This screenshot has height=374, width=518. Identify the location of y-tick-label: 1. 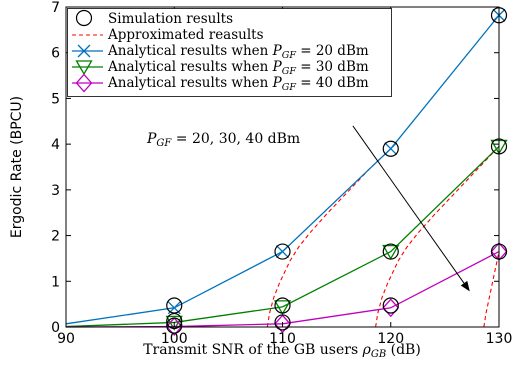
(55, 282).